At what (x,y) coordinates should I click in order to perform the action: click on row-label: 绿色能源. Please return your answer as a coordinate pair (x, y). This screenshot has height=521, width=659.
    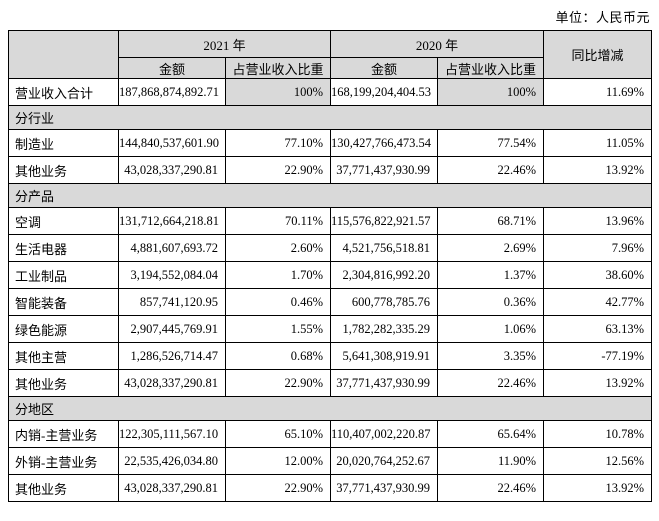
    Looking at the image, I should click on (63, 329).